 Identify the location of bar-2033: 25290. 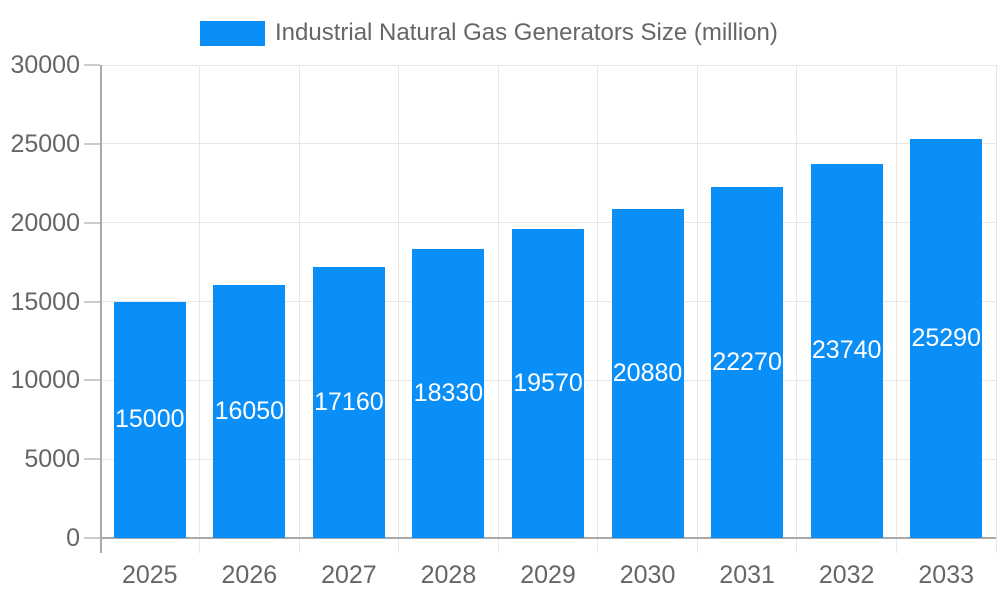
(946, 338).